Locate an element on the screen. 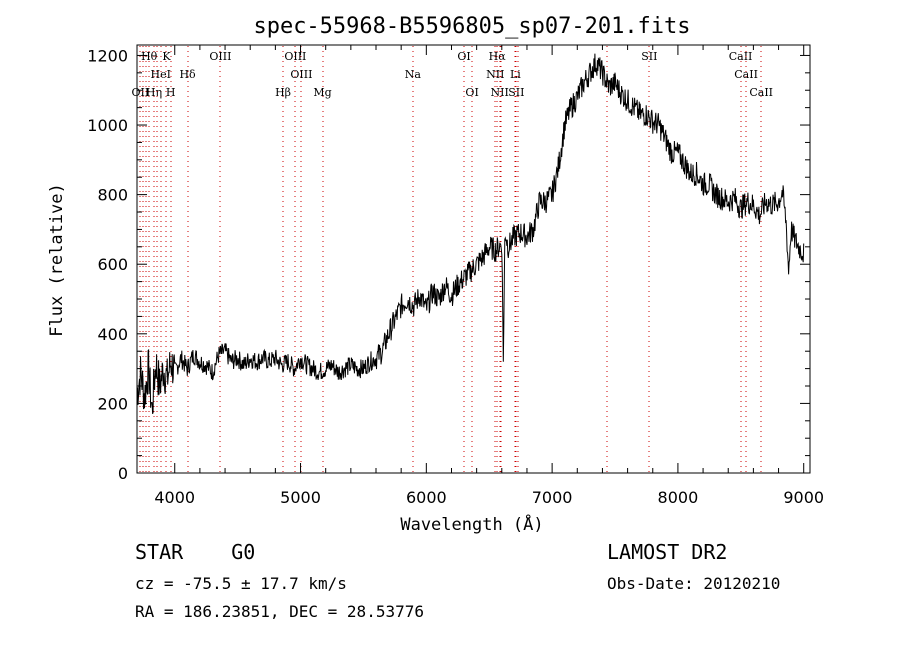 The width and height of the screenshot is (900, 650). chart-title: spec-55968-B5596805_sp07-201.fits is located at coordinates (471, 26).